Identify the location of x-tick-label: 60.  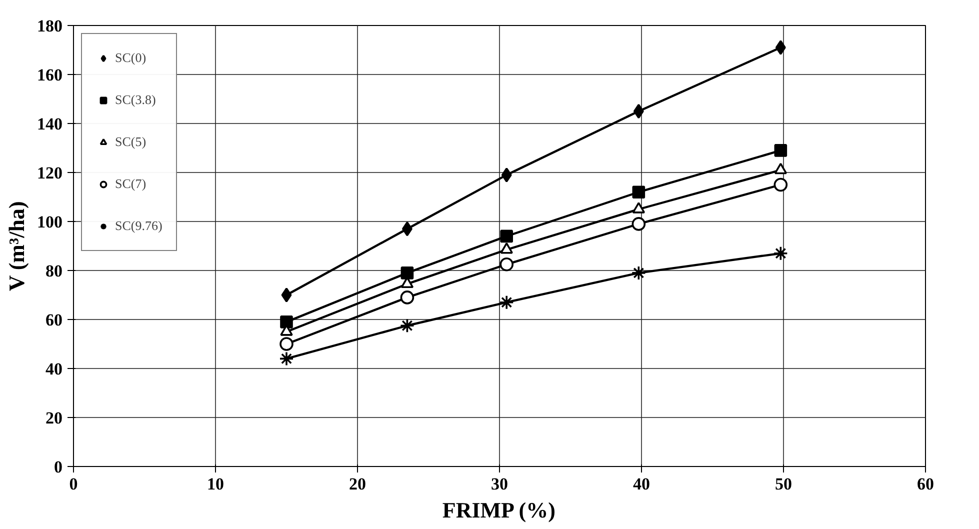
(925, 484).